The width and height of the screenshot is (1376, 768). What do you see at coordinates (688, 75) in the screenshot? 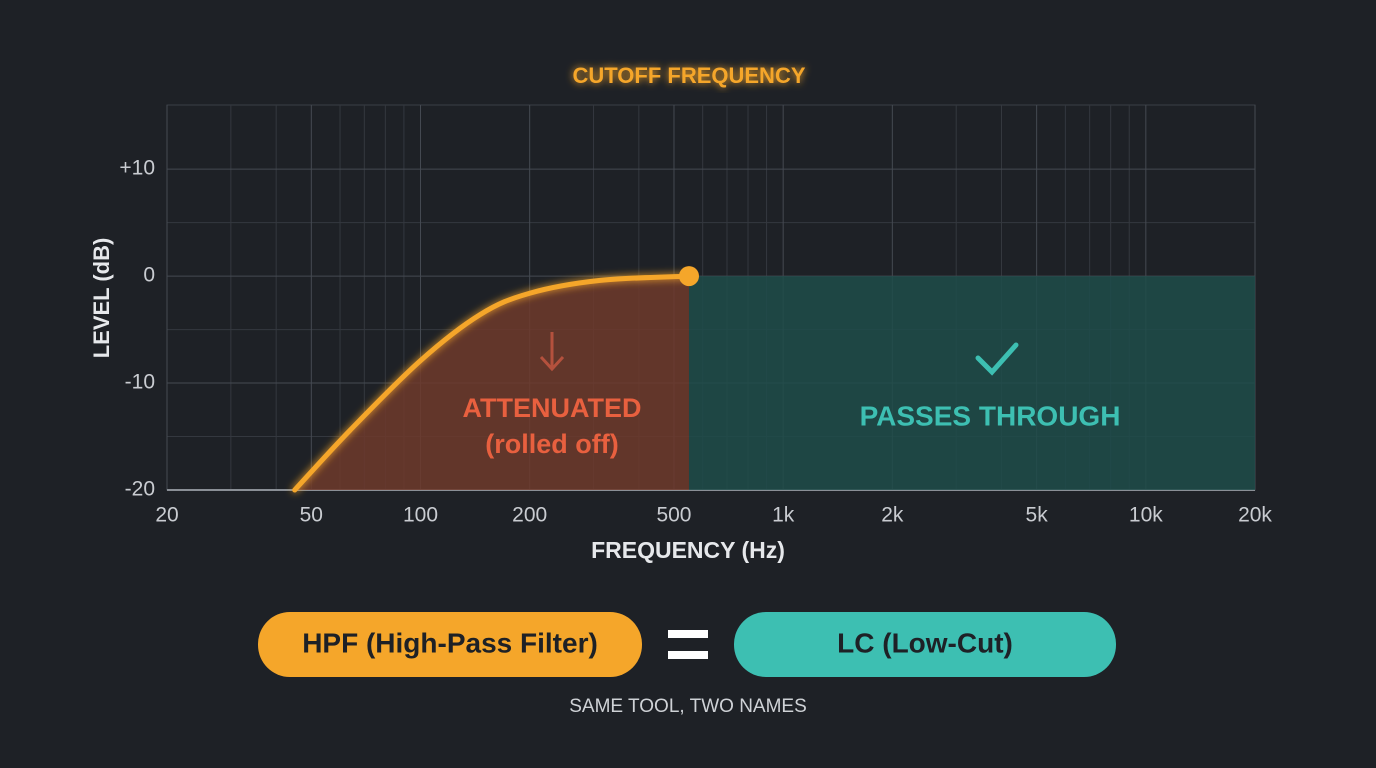
I see `cutoff-label: CUTOFF FREQUENCY` at bounding box center [688, 75].